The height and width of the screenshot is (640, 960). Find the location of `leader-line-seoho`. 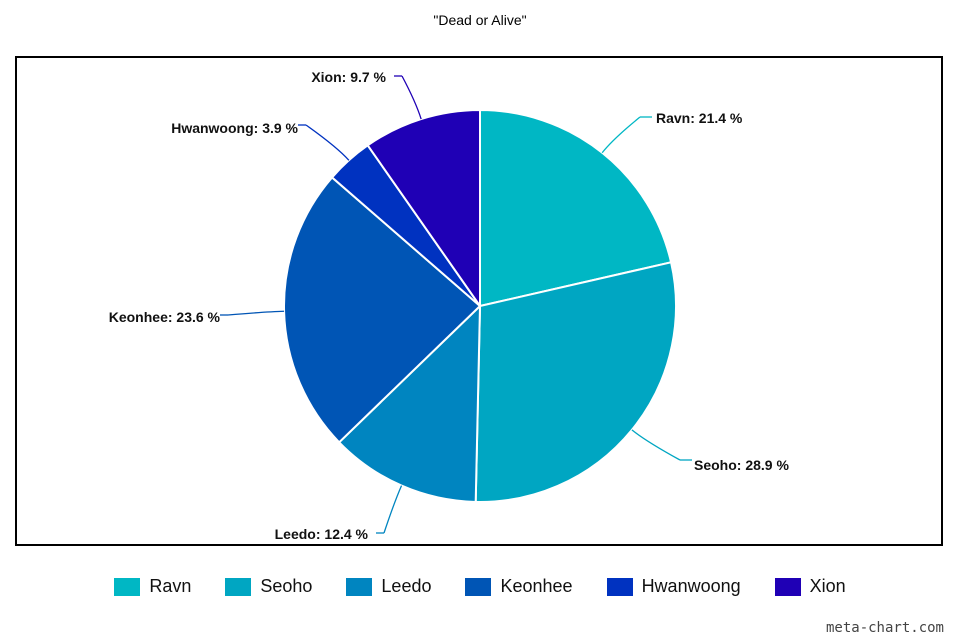

leader-line-seoho is located at coordinates (656, 445).